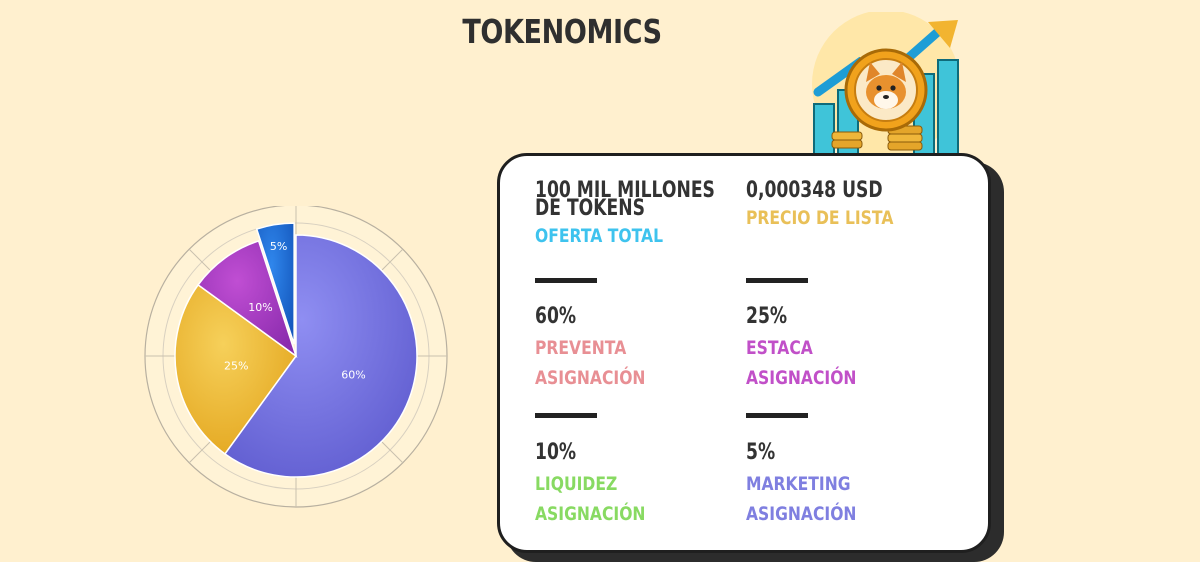 The image size is (1200, 562). Describe the element at coordinates (846, 205) in the screenshot. I see `list-price-block: 0,000348 USD PRECIO DE LISTA` at that location.